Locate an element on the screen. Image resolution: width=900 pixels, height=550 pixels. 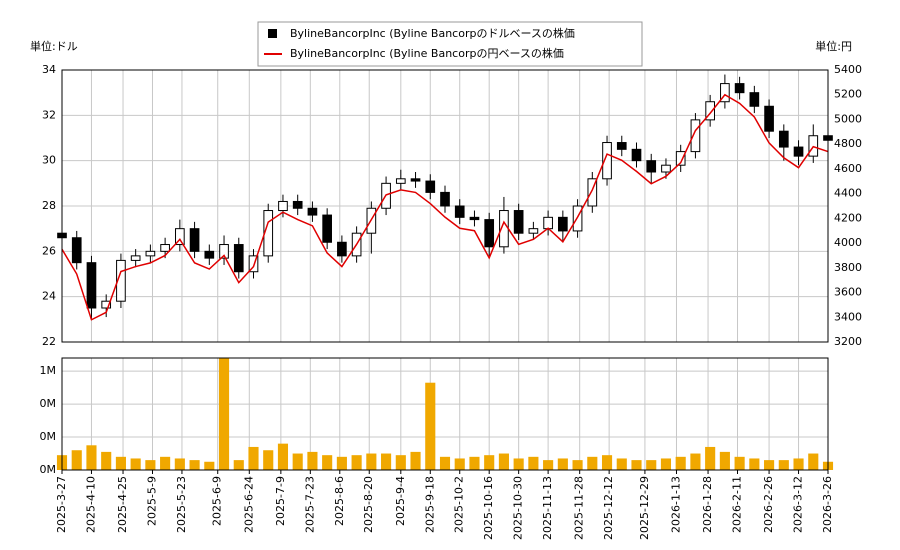
y2-tick-label: 5400 is located at coordinates (848, 69).